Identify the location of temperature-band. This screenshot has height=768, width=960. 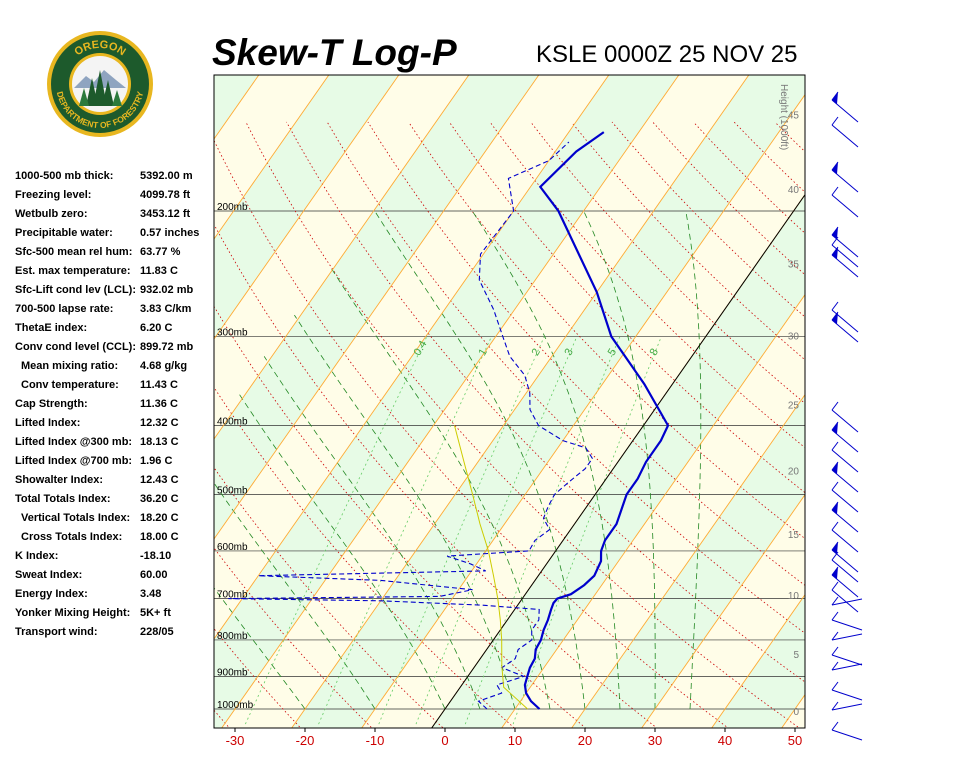
(902, 369).